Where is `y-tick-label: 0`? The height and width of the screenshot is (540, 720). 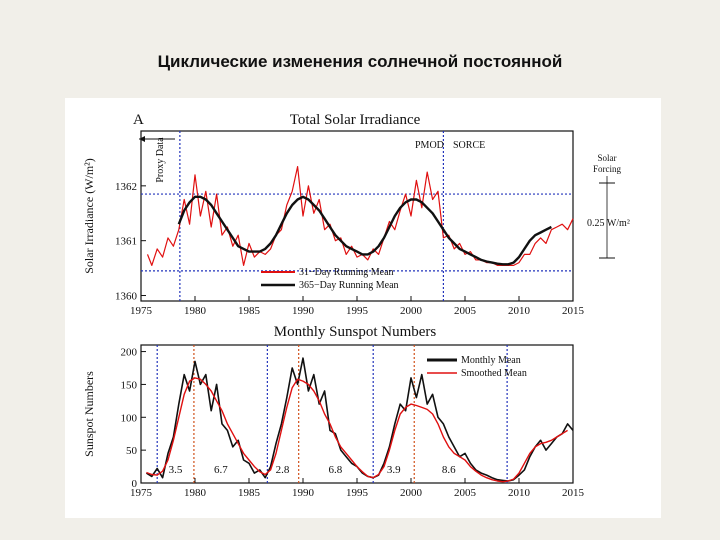
y-tick-label: 0 is located at coordinates (135, 484).